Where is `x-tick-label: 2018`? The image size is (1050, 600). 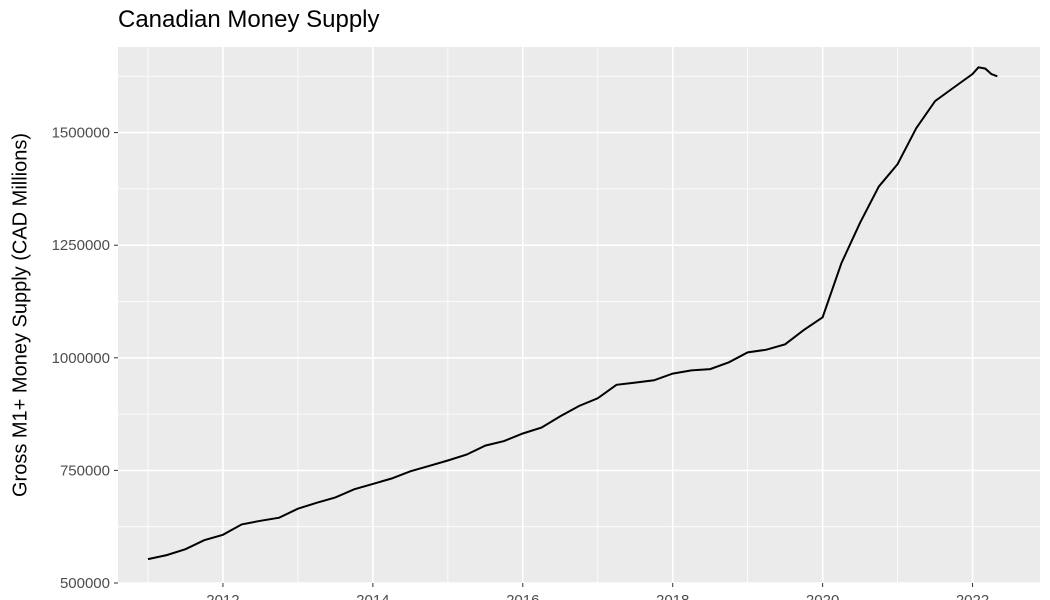
x-tick-label: 2018 is located at coordinates (672, 596).